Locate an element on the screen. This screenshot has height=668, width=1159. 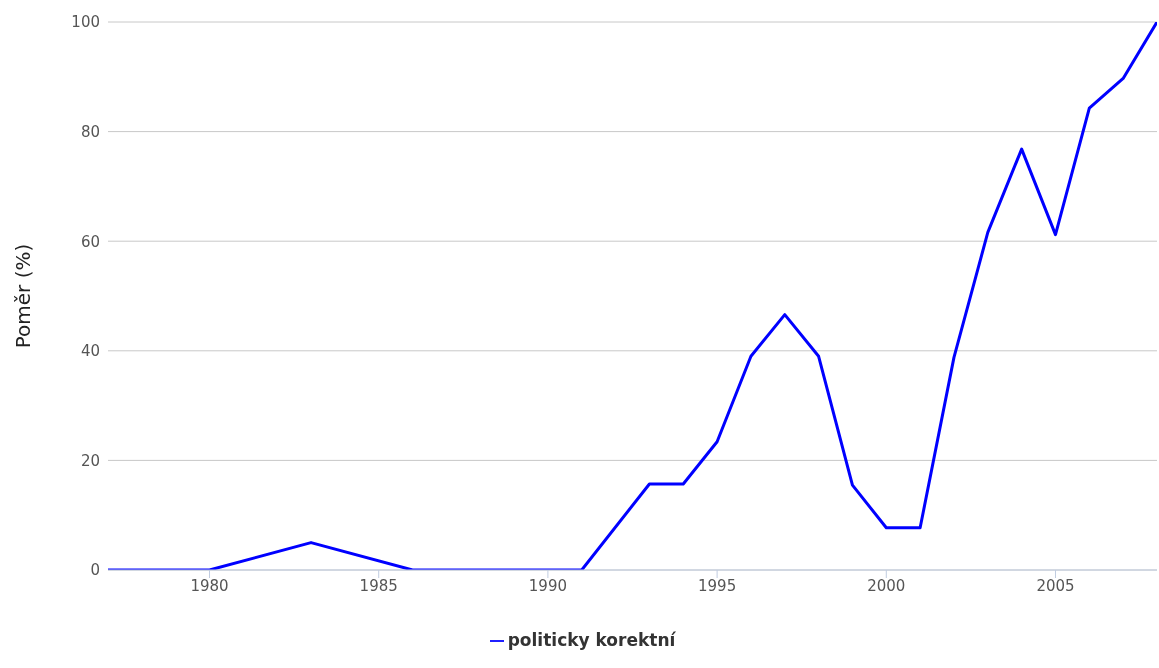
y-tick-label: 80 is located at coordinates (90, 131).